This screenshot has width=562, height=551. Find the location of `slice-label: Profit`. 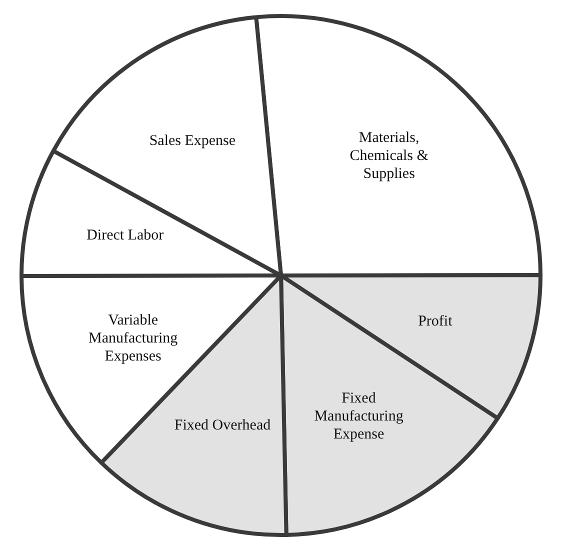

slice-label: Profit is located at coordinates (436, 322).